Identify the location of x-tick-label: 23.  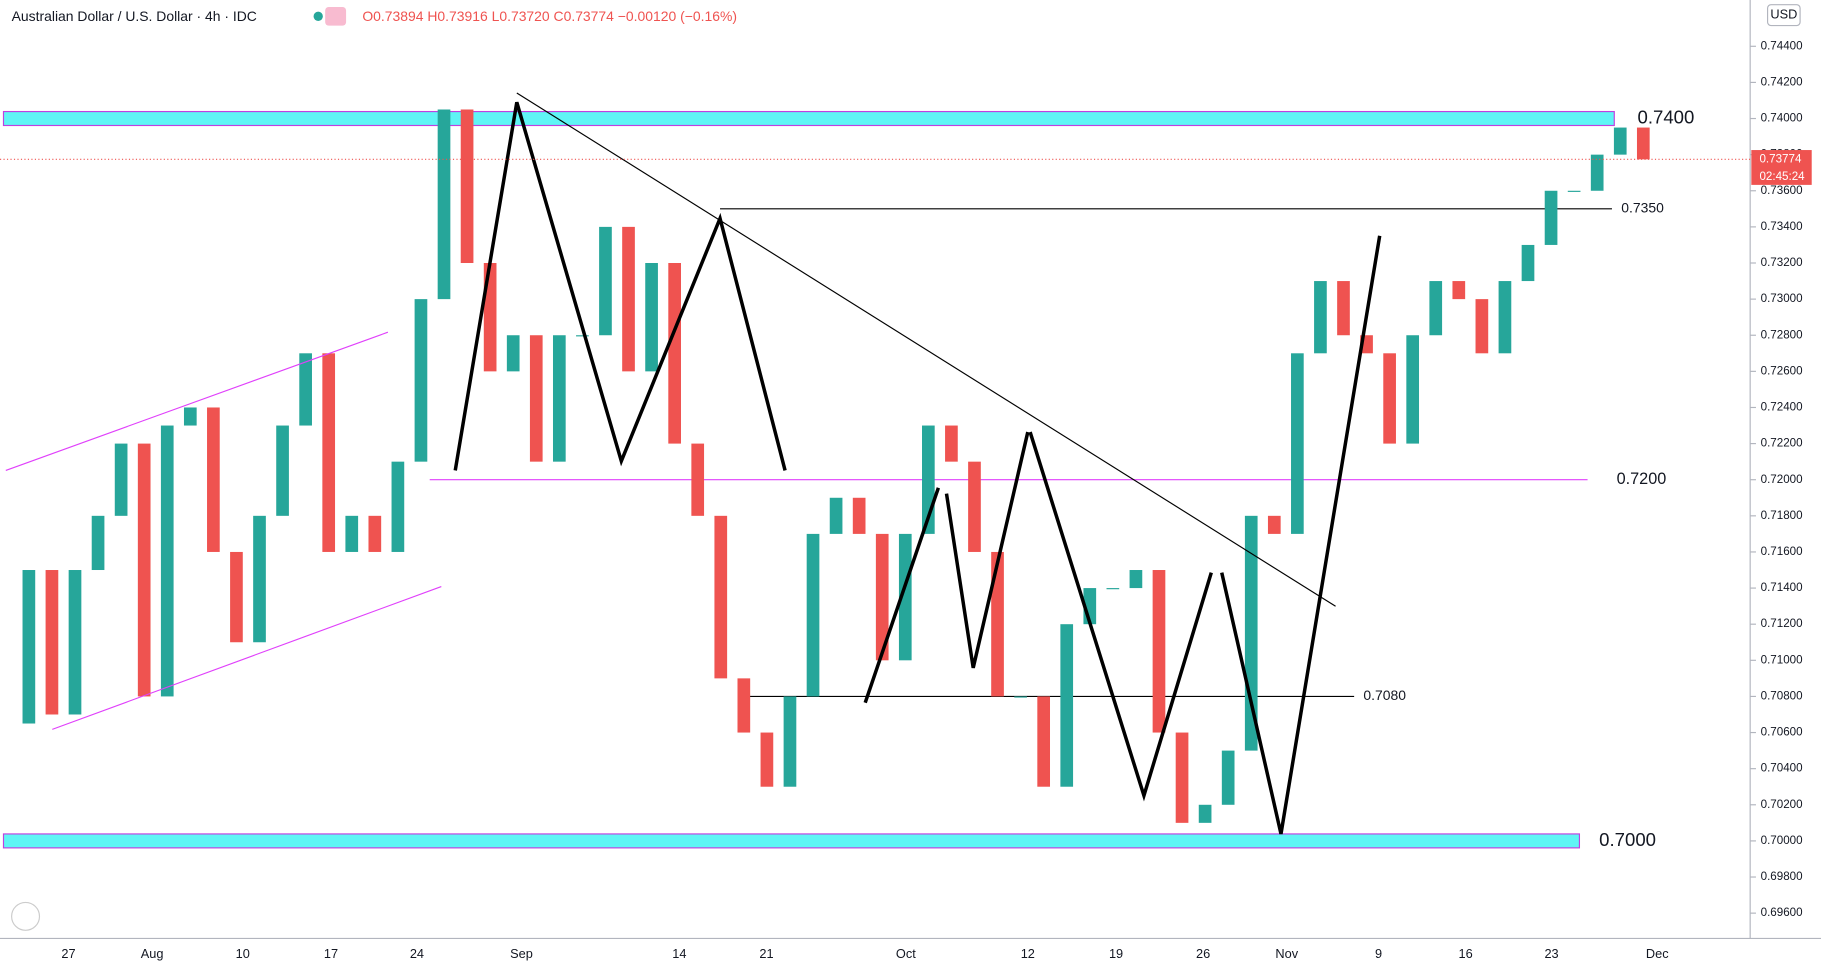
(1551, 953).